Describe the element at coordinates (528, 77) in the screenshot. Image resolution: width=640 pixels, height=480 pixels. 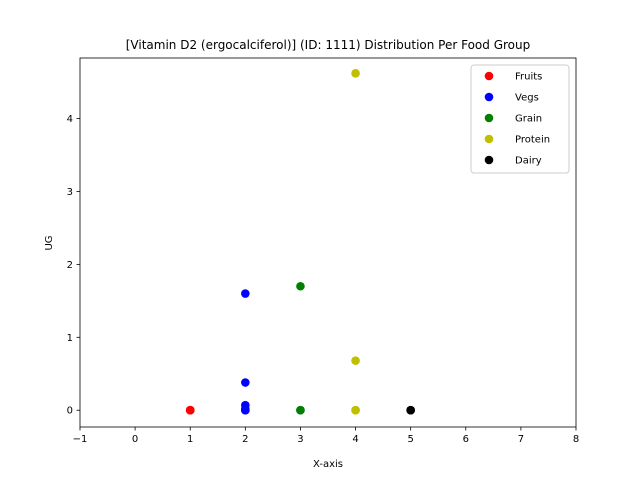
I see `legend-label: Fruits` at that location.